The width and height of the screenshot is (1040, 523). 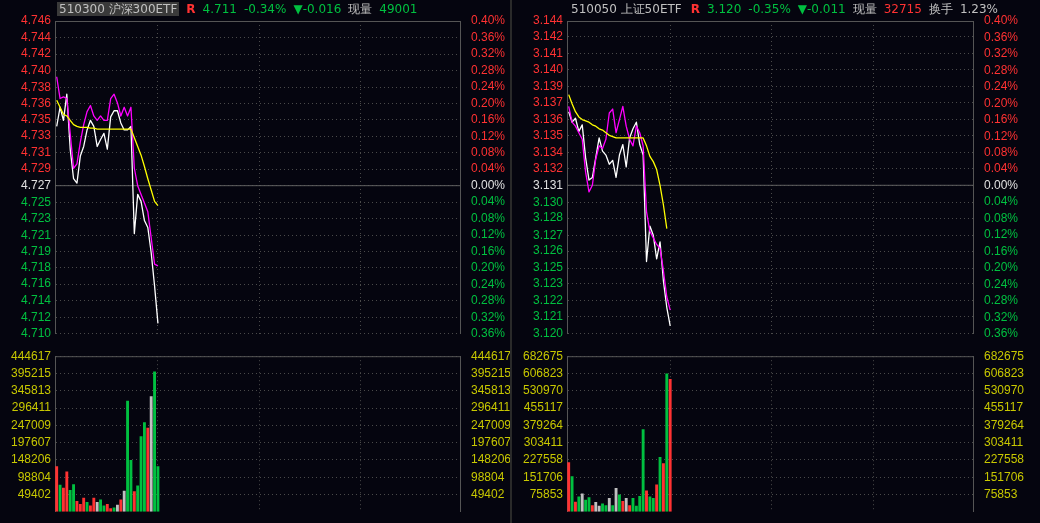 I want to click on y-tick-label: 4.710, so click(x=36, y=333).